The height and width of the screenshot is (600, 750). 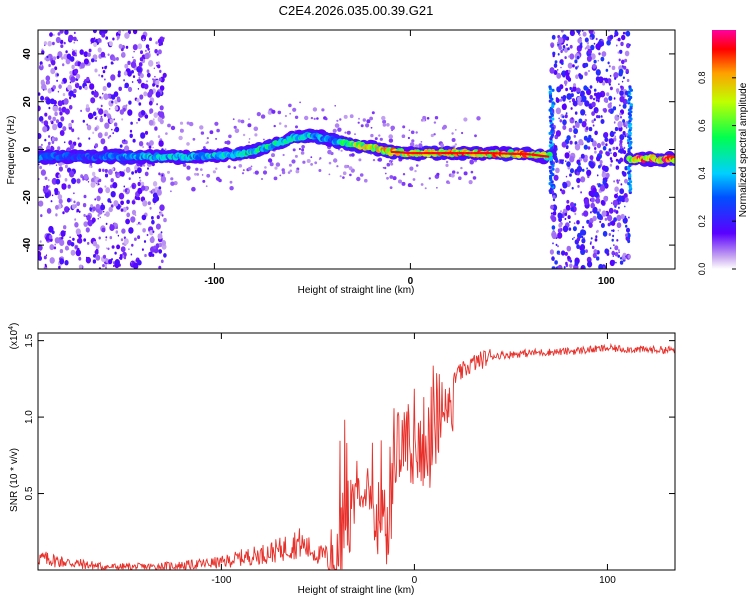 I want to click on spectrogram-ytick-label: 20, so click(x=27, y=102).